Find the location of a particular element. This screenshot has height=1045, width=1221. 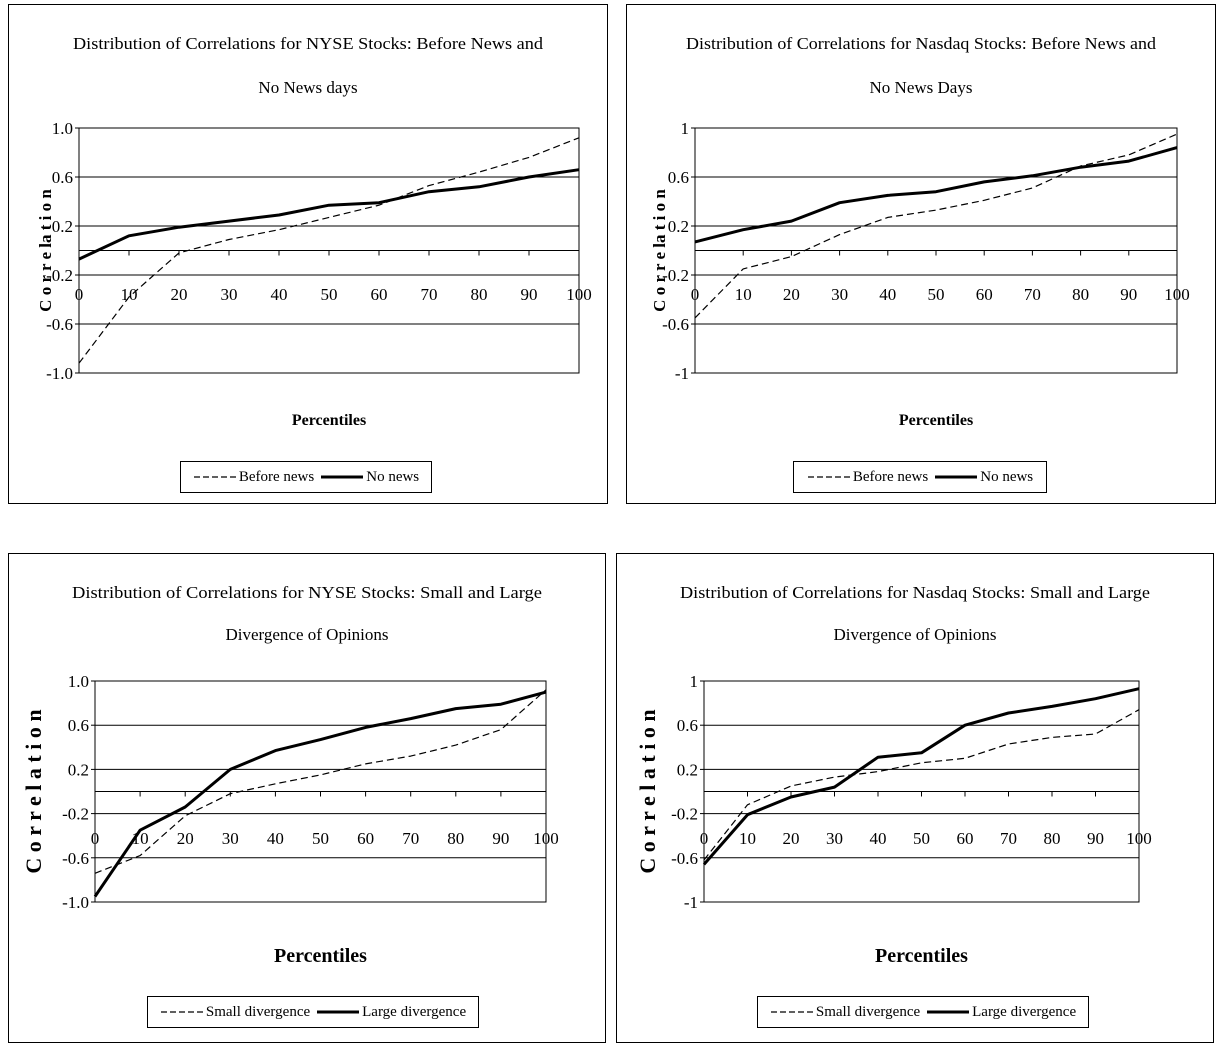

x-tick-label: 10 is located at coordinates (129, 294).